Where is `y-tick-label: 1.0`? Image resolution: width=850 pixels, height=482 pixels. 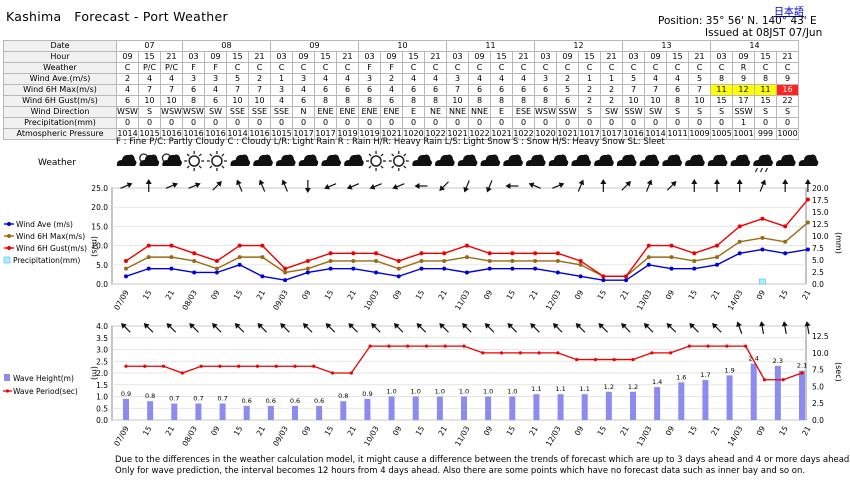
y-tick-label: 1.0 is located at coordinates (102, 397).